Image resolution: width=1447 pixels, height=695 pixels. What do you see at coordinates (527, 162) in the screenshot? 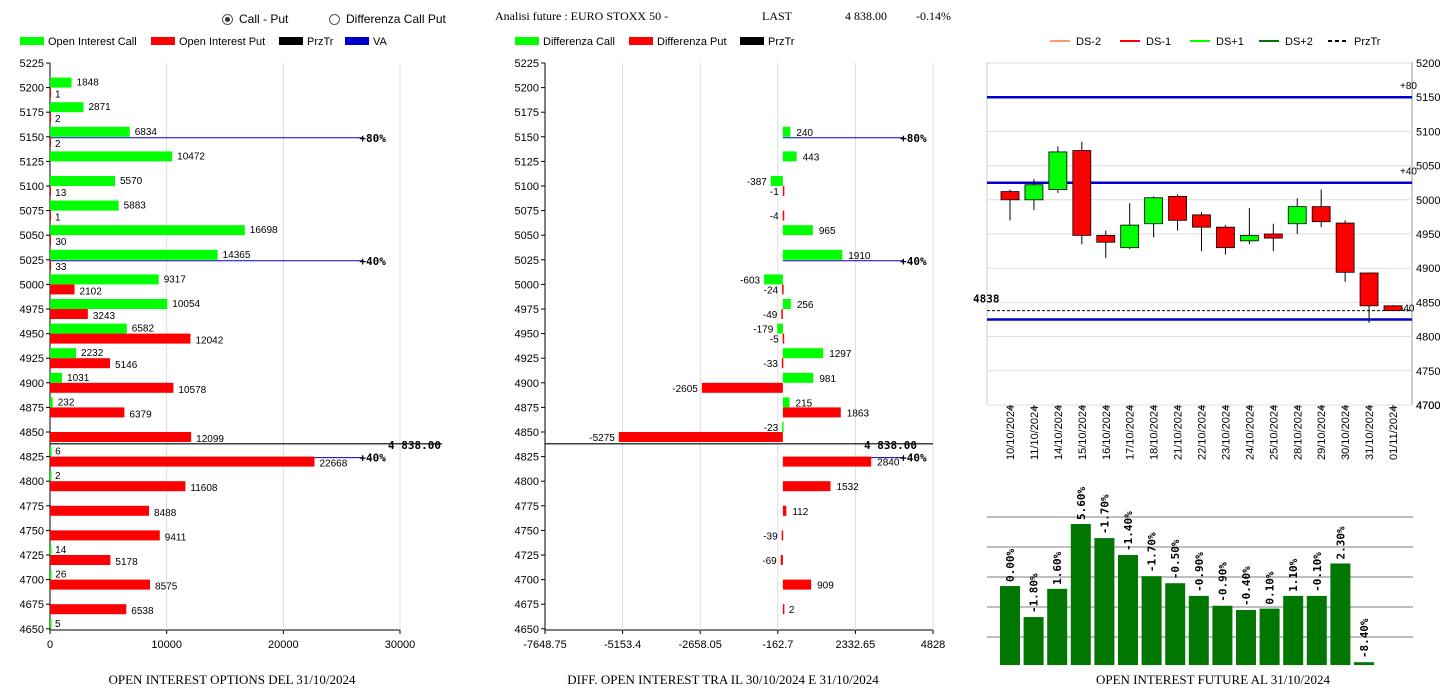
I see `diff-ytick-label: 5125` at bounding box center [527, 162].